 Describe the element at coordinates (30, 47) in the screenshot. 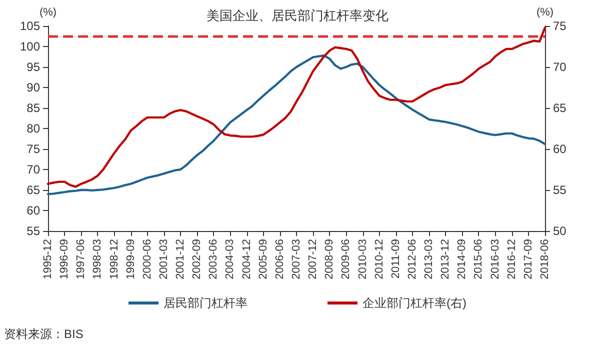

I see `y-tick-label: 100` at that location.